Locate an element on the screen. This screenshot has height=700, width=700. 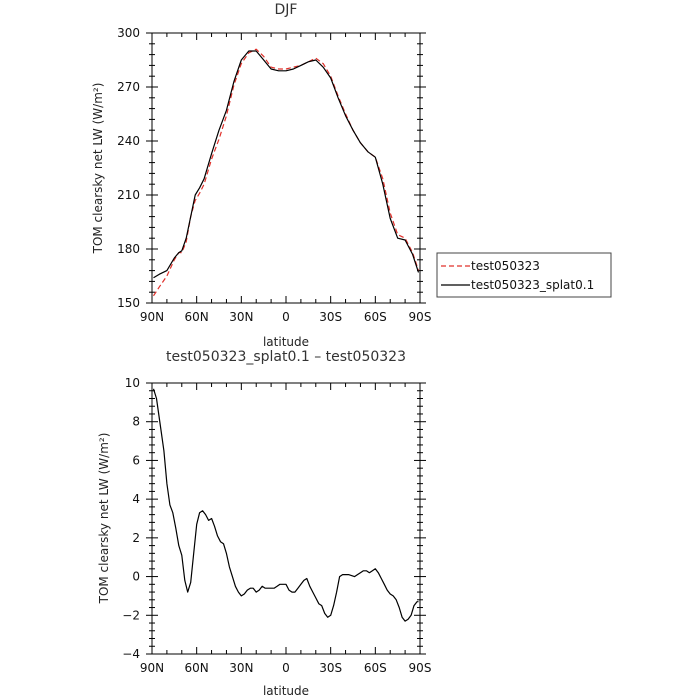
y-tick-label: 150 is located at coordinates (128, 303).